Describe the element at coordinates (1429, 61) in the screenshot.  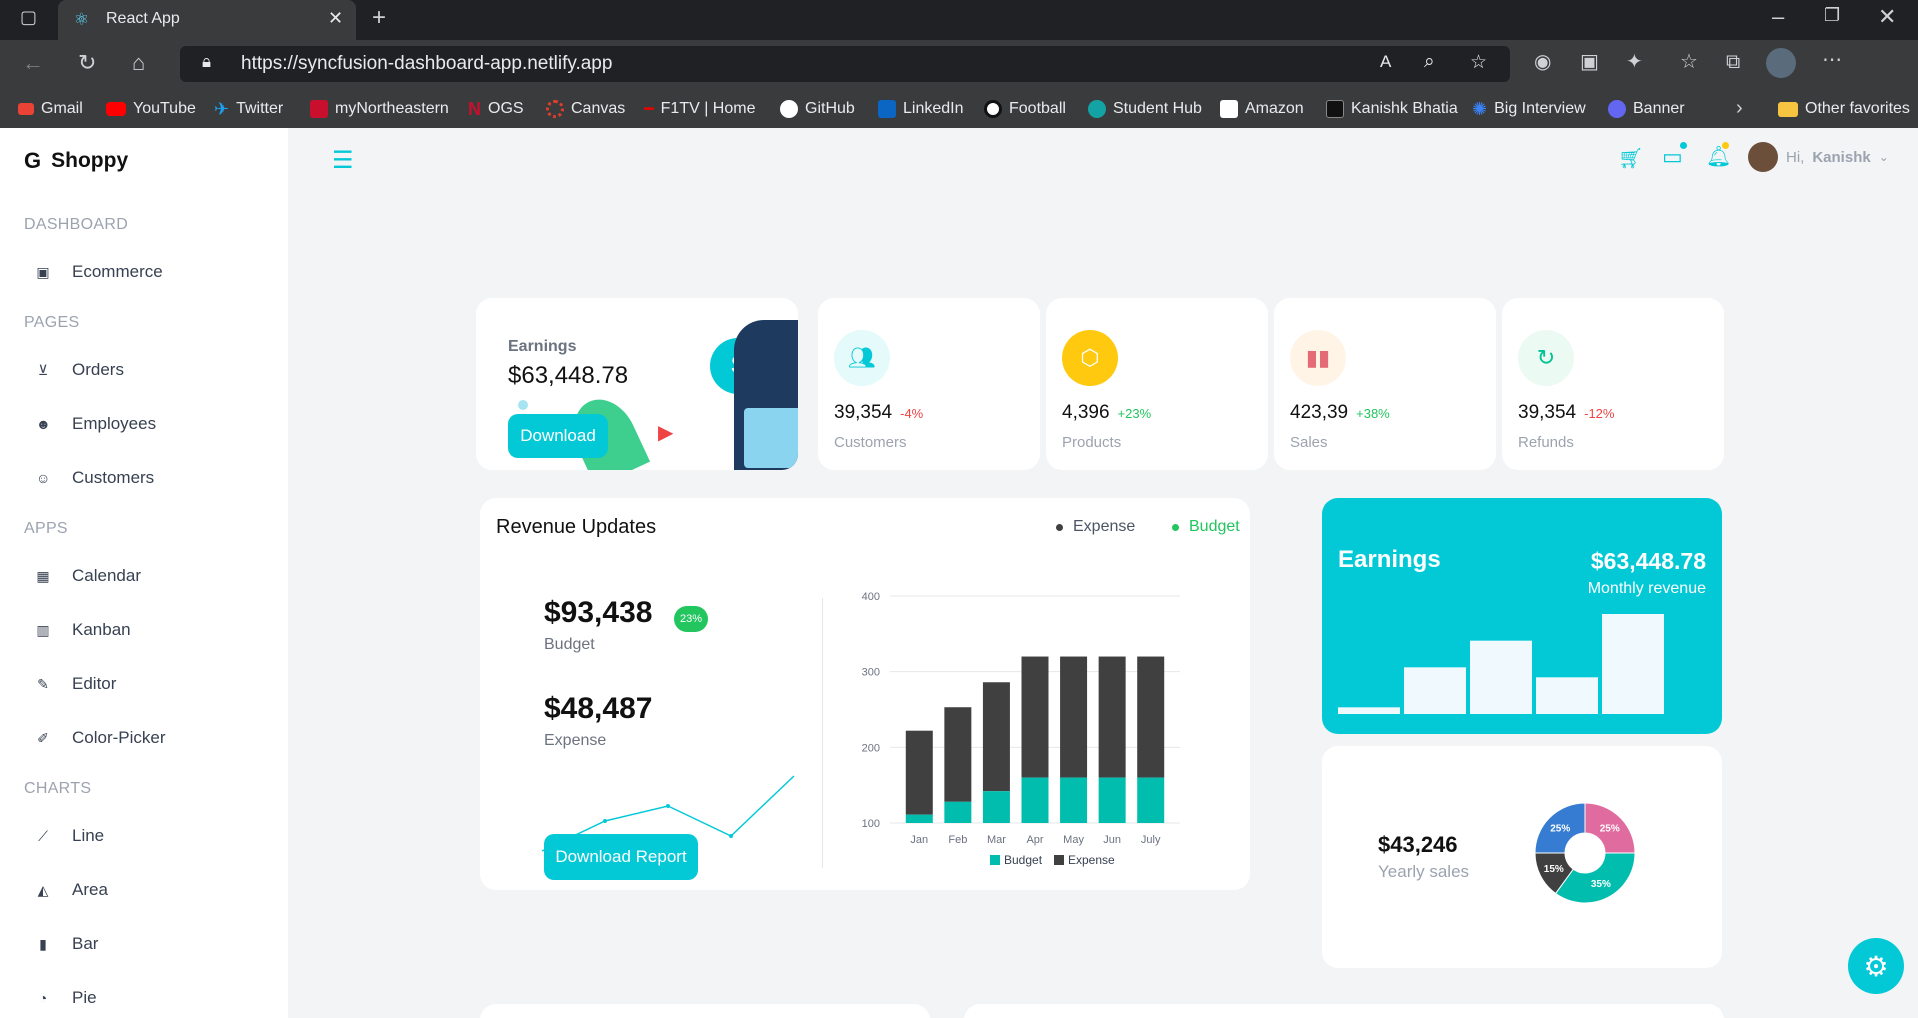
I see `zoom-icon: ⌕` at that location.